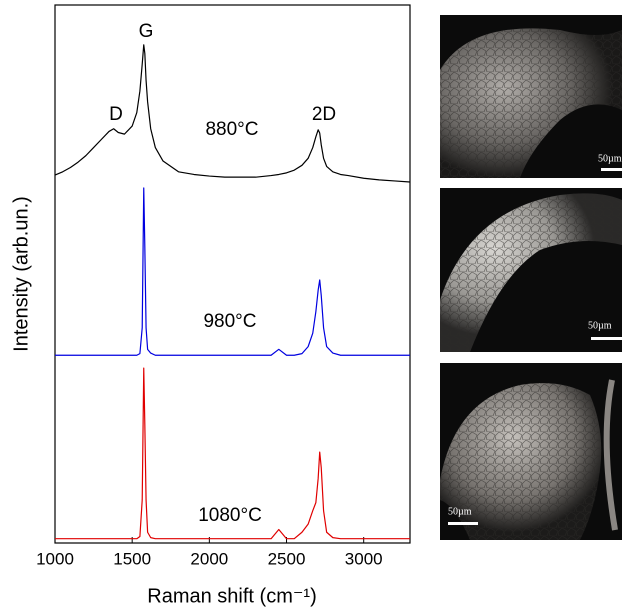 The width and height of the screenshot is (622, 610). Describe the element at coordinates (229, 321) in the screenshot. I see `series-label: 980°C` at that location.